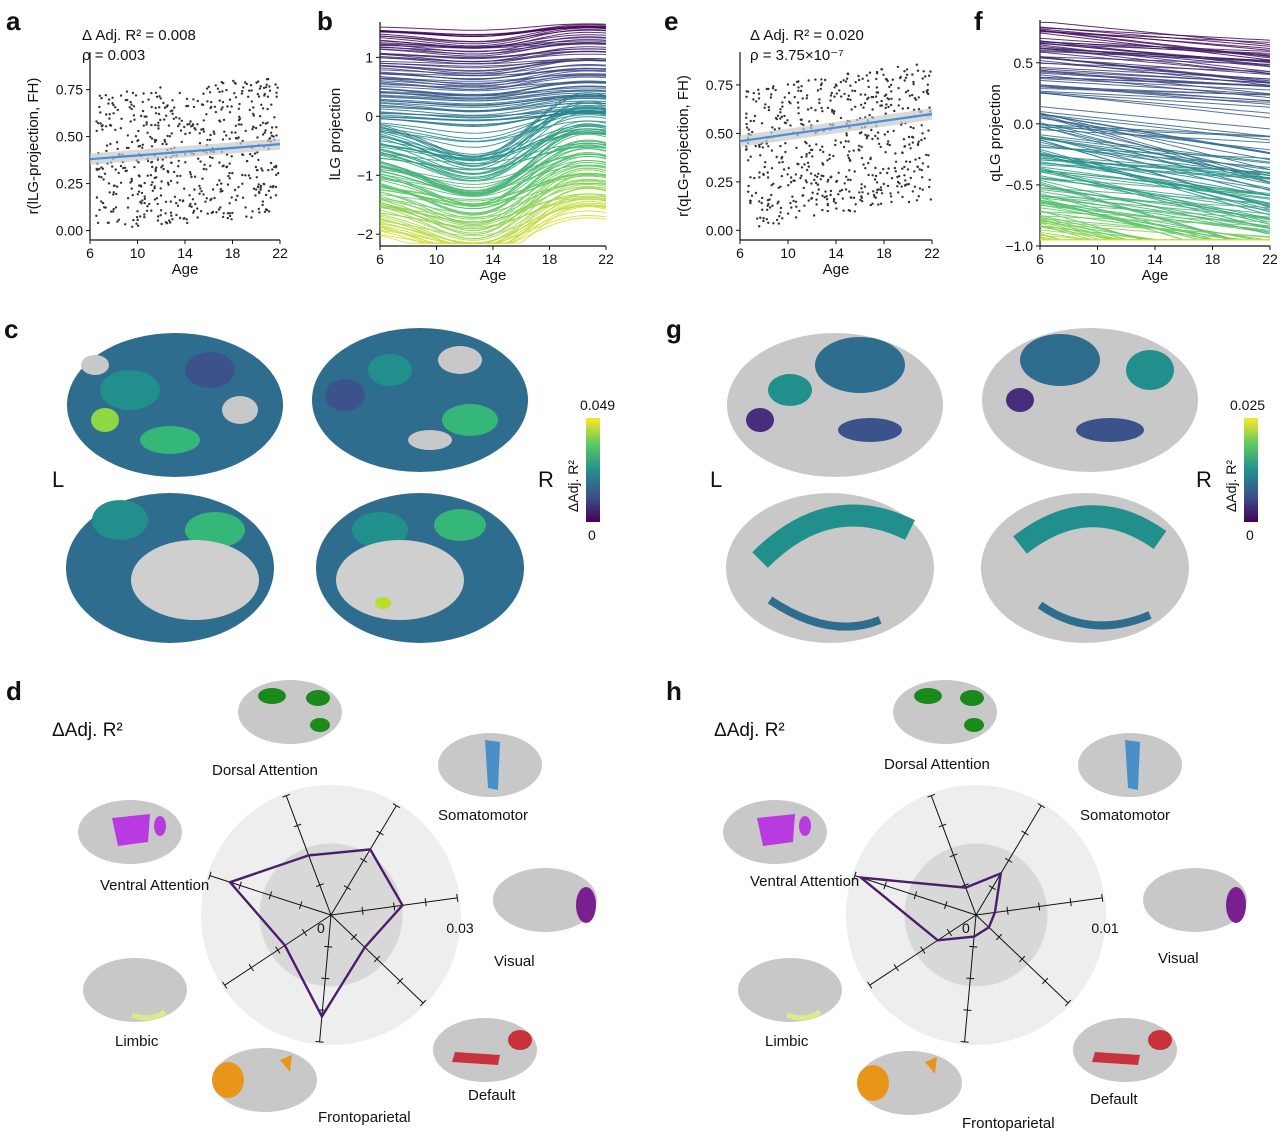 The height and width of the screenshot is (1140, 1280). I want to click on label-default-h: Default, so click(1114, 1099).